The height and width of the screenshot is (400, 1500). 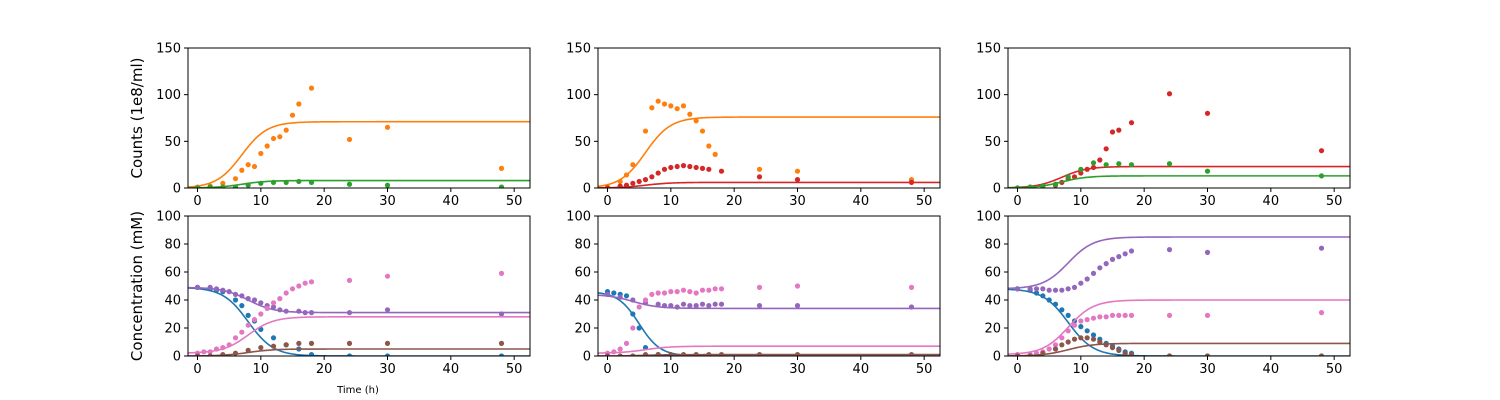 I want to click on x-tick-label: 20, so click(x=324, y=369).